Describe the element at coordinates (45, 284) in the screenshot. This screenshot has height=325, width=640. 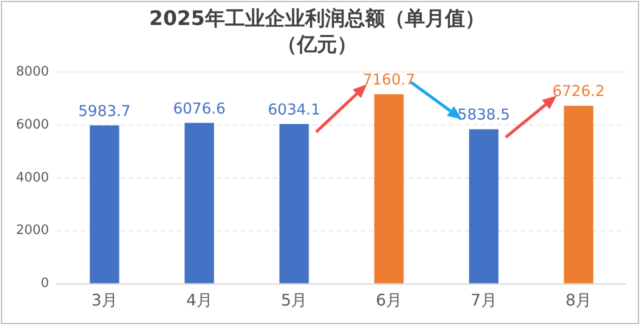
I see `y-tick-label: 0` at that location.